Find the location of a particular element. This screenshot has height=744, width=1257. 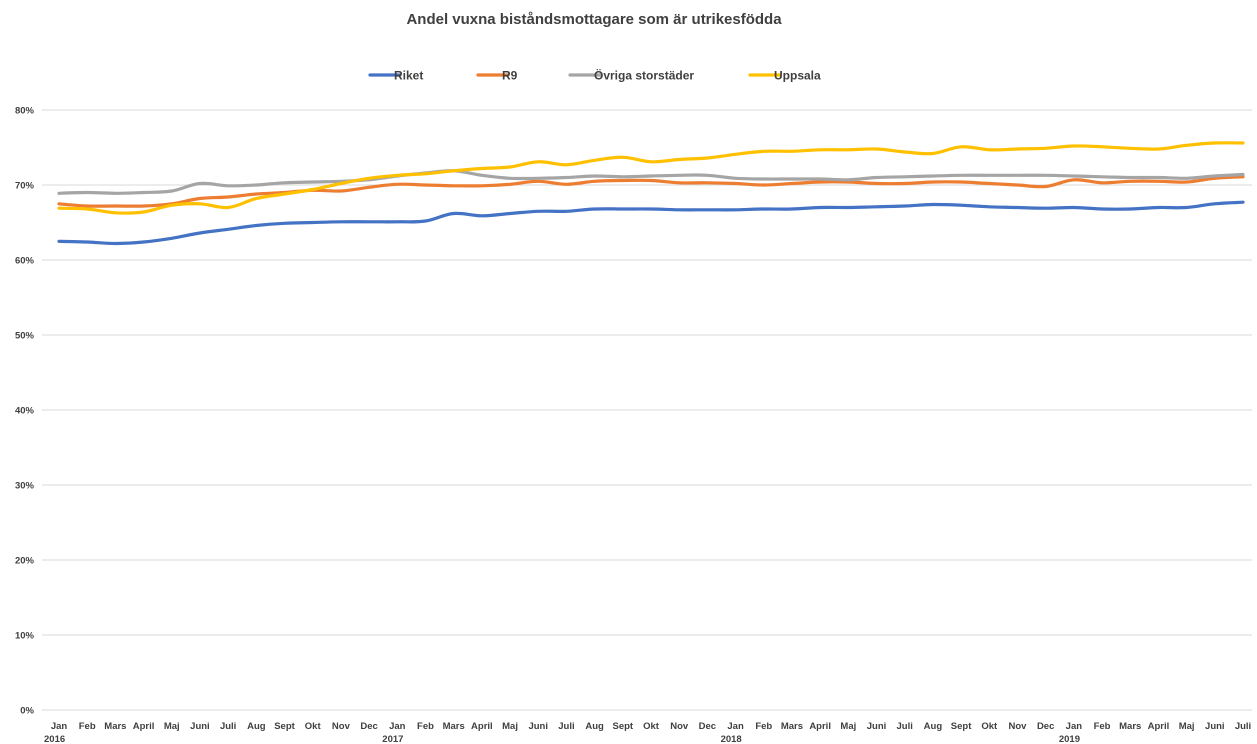

legend-label: Riket is located at coordinates (408, 76).